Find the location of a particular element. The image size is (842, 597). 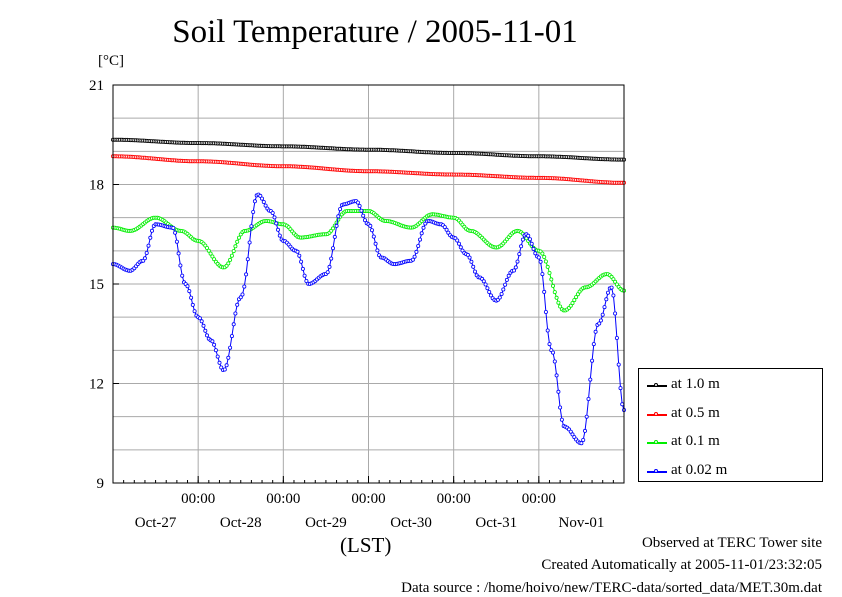

x-date-label: Oct-30 is located at coordinates (411, 523).